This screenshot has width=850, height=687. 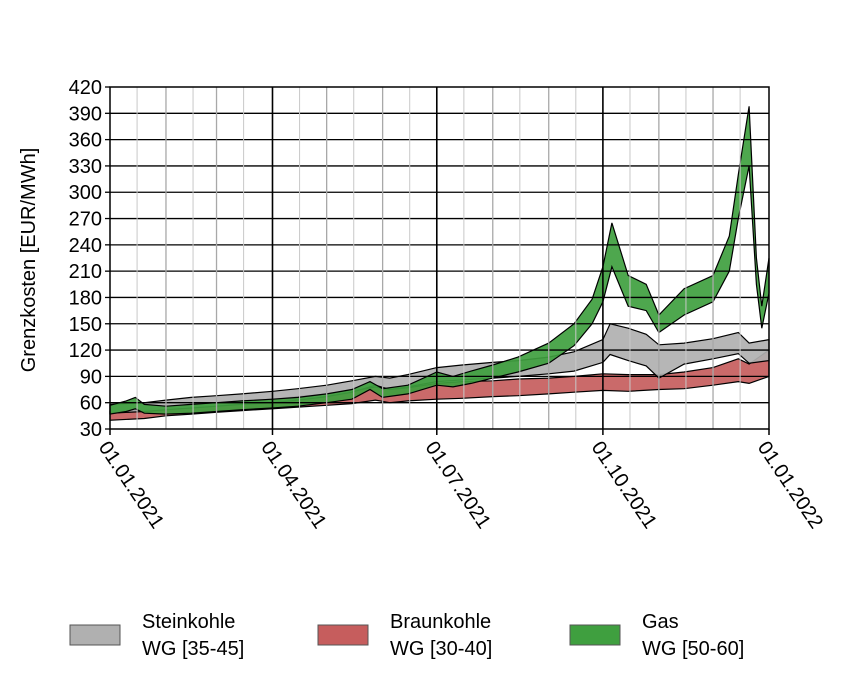 What do you see at coordinates (458, 484) in the screenshot?
I see `x-tick-label: 01.07.2021` at bounding box center [458, 484].